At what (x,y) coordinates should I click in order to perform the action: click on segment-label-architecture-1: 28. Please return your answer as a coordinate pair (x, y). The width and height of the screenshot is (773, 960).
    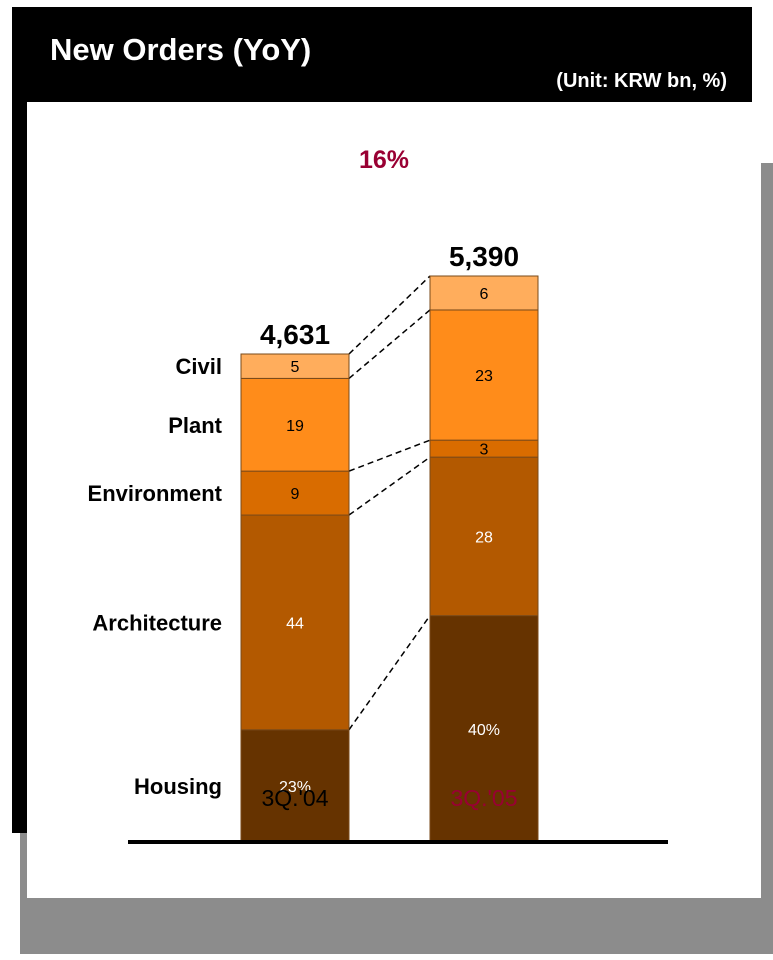
    Looking at the image, I should click on (484, 537).